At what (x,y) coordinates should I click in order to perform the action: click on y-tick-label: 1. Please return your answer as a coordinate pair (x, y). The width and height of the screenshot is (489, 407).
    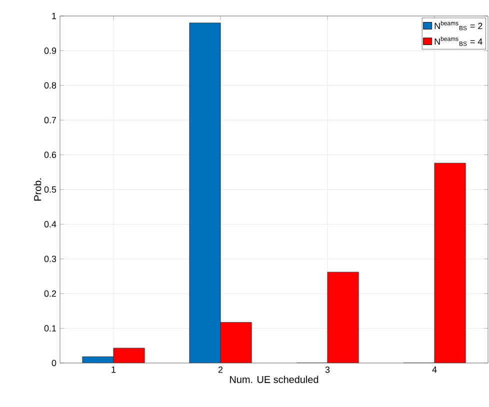
    Looking at the image, I should click on (54, 16).